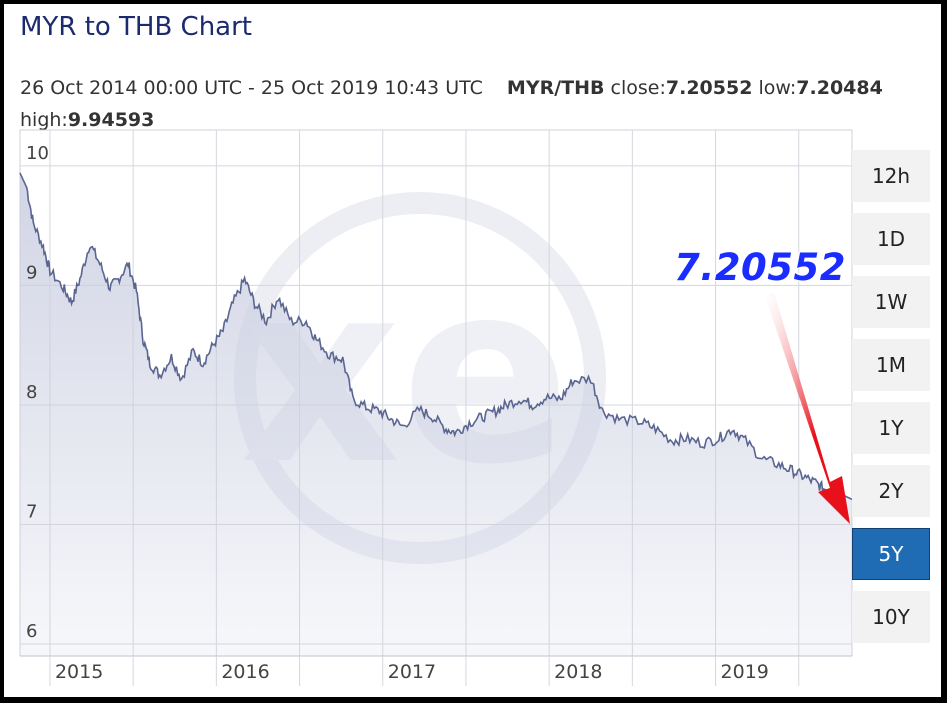 This screenshot has width=947, height=703. I want to click on low-value: 7.20484, so click(839, 88).